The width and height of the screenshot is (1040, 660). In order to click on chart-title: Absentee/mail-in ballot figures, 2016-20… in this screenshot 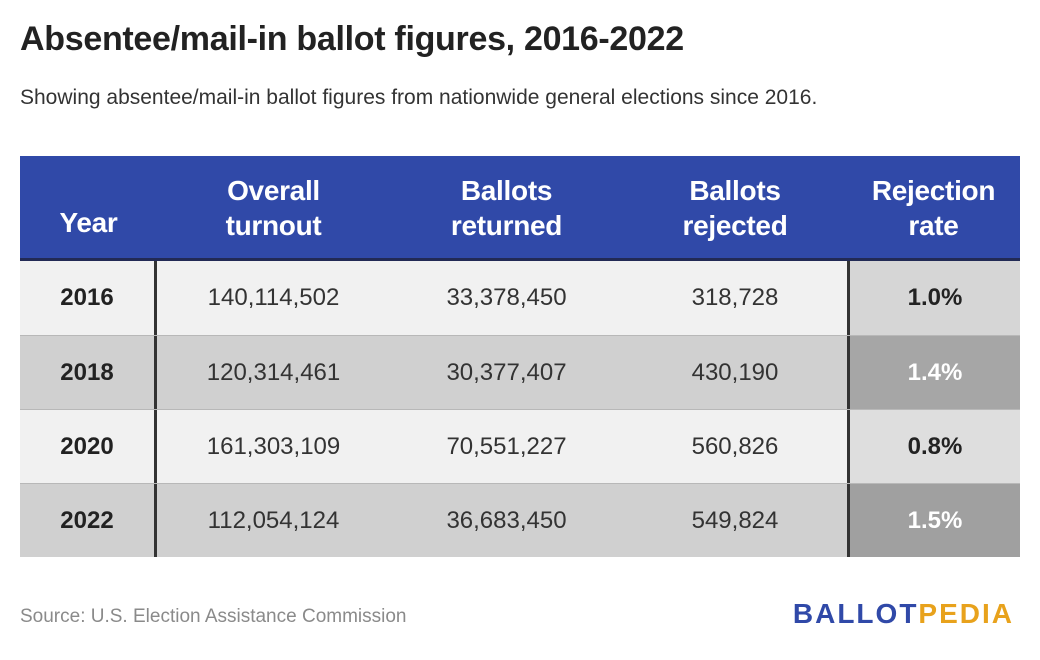, I will do `click(352, 39)`.